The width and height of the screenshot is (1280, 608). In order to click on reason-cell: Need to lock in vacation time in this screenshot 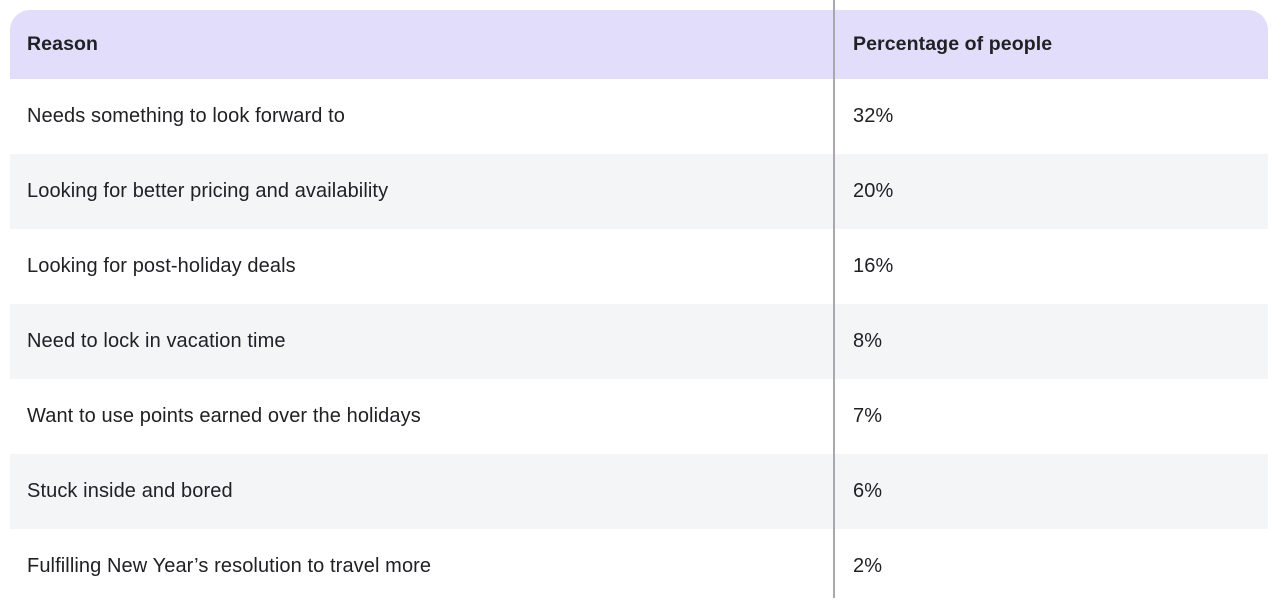, I will do `click(156, 341)`.